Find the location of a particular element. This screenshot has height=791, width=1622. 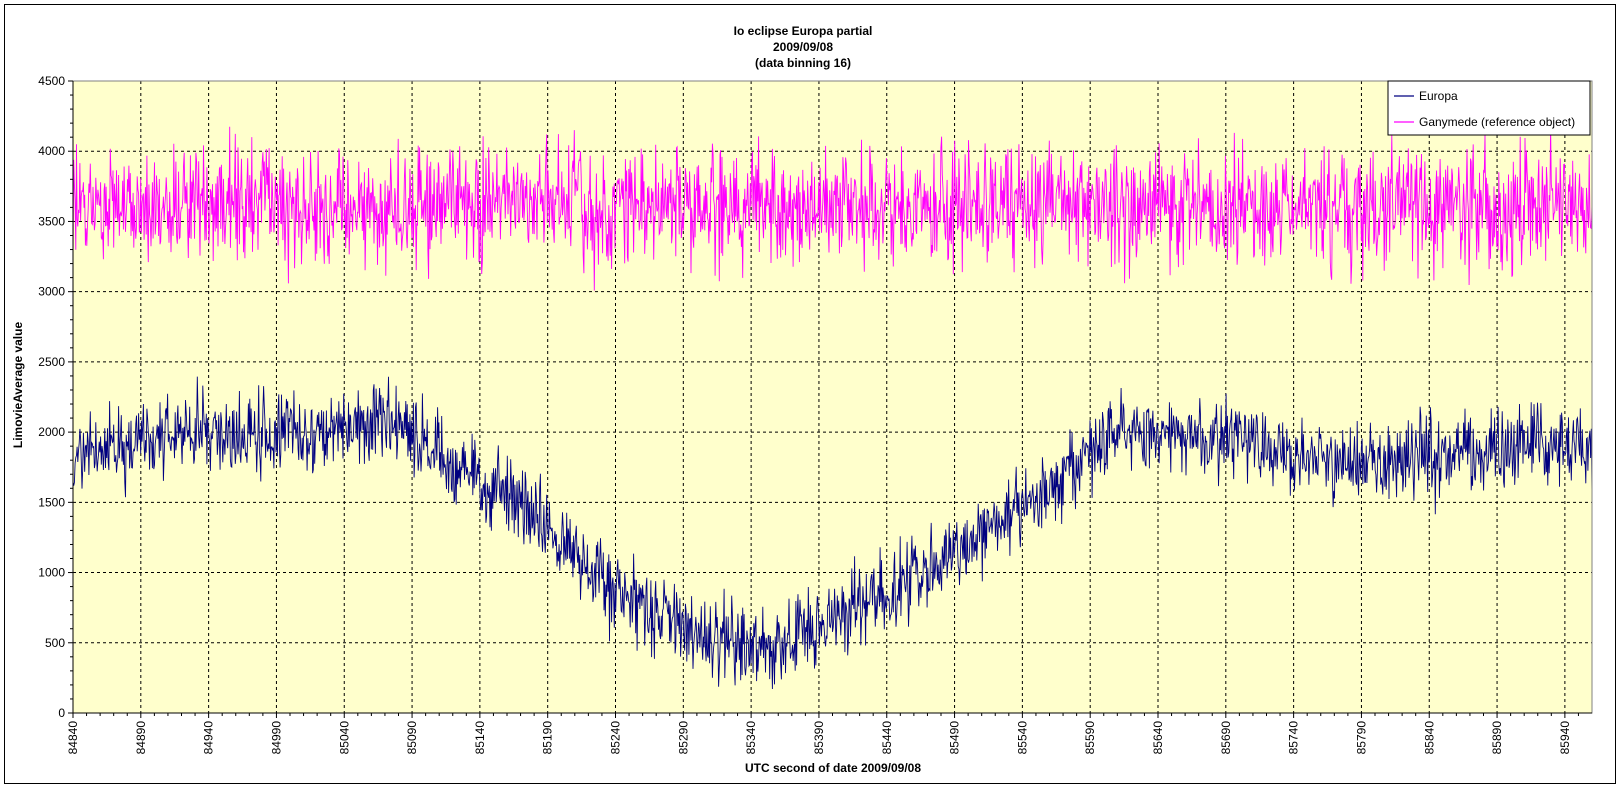

x-tick-label-22: 85940 is located at coordinates (1565, 738).